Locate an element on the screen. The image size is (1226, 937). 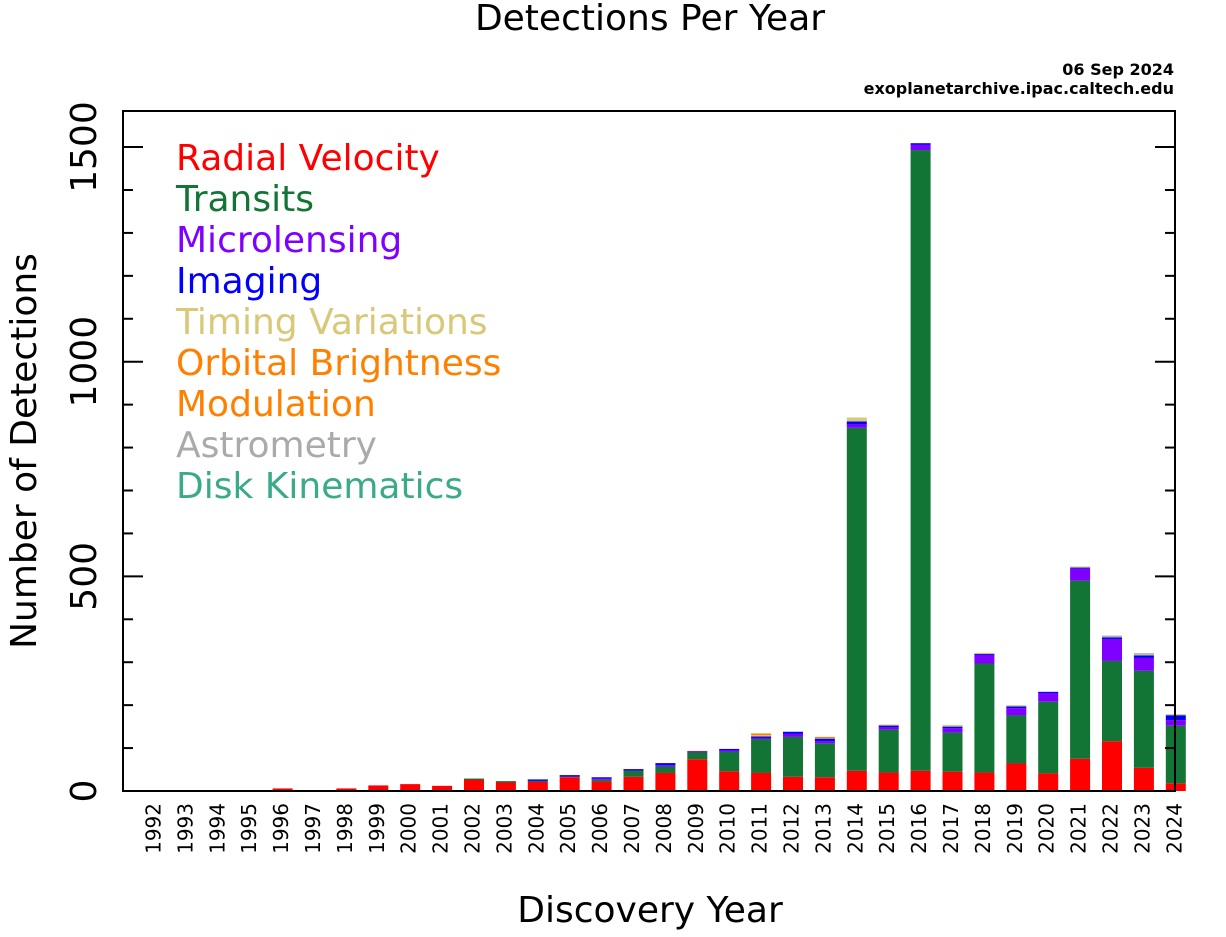
bar-microlensing-2023 is located at coordinates (1143, 664).